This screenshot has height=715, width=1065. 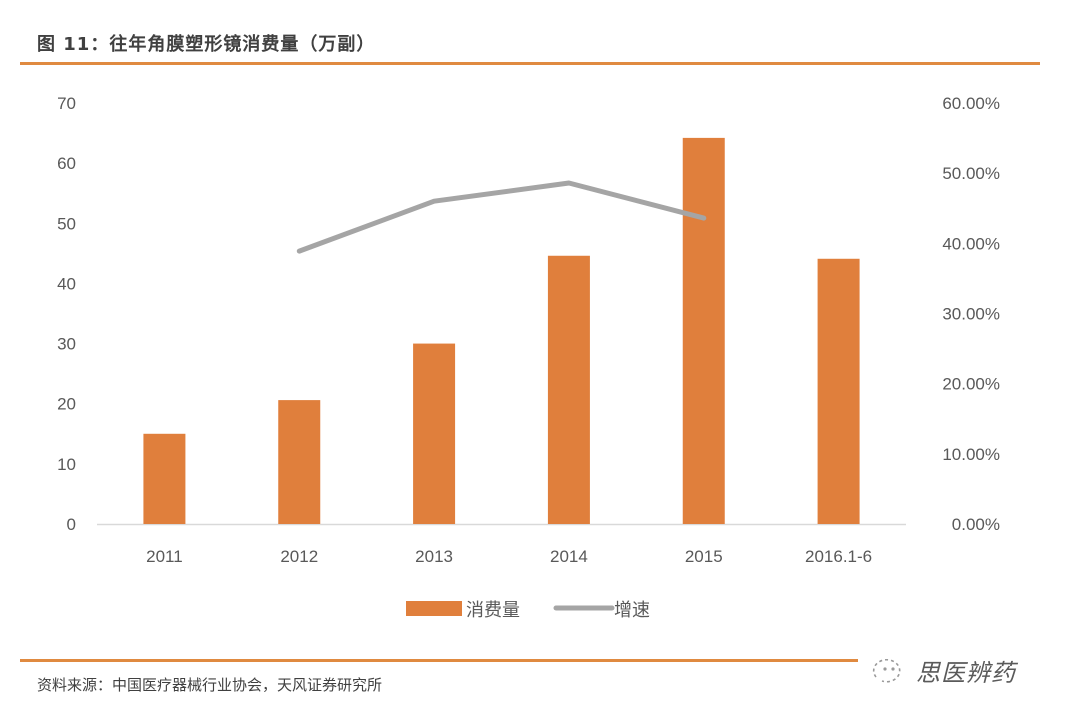 I want to click on watermark-text: 思医辨药, so click(x=966, y=672).